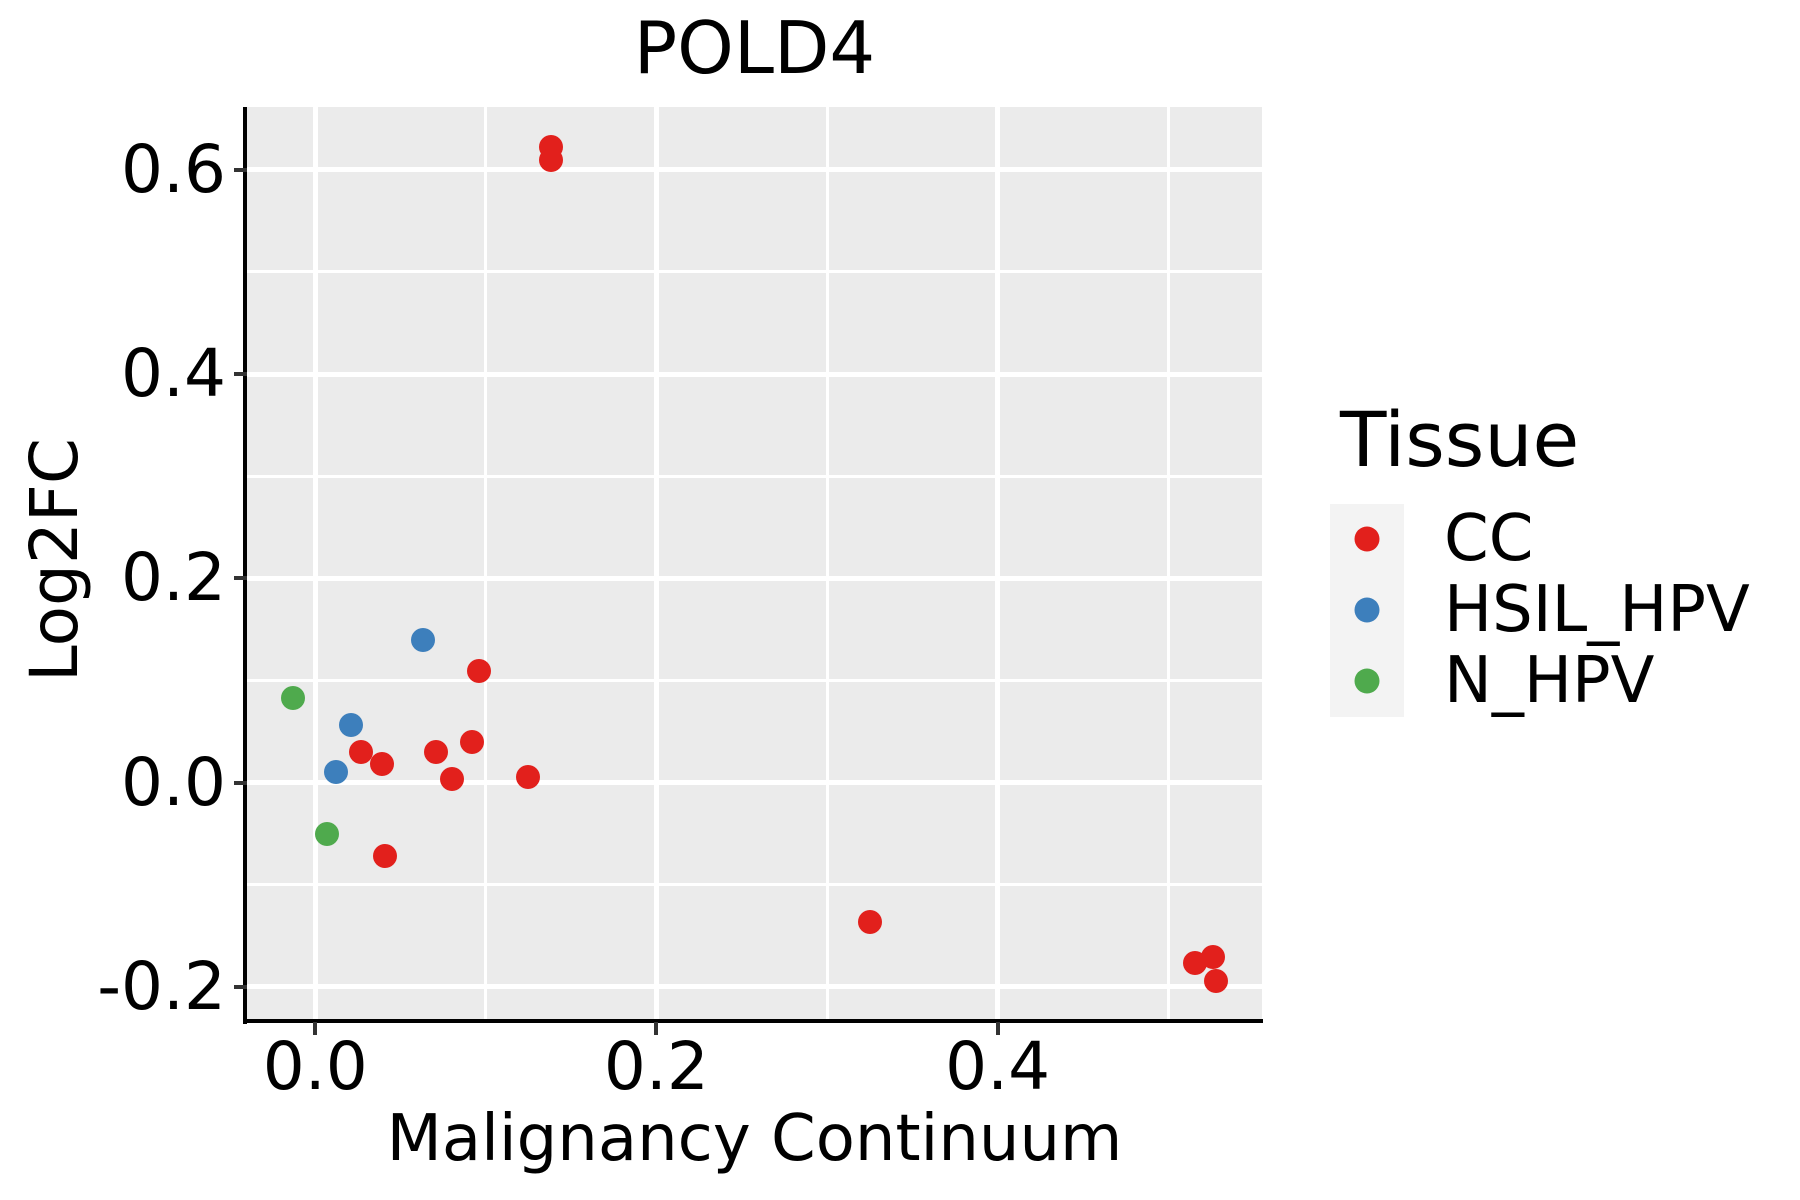  I want to click on y-tick-label: 0.2, so click(173, 578).